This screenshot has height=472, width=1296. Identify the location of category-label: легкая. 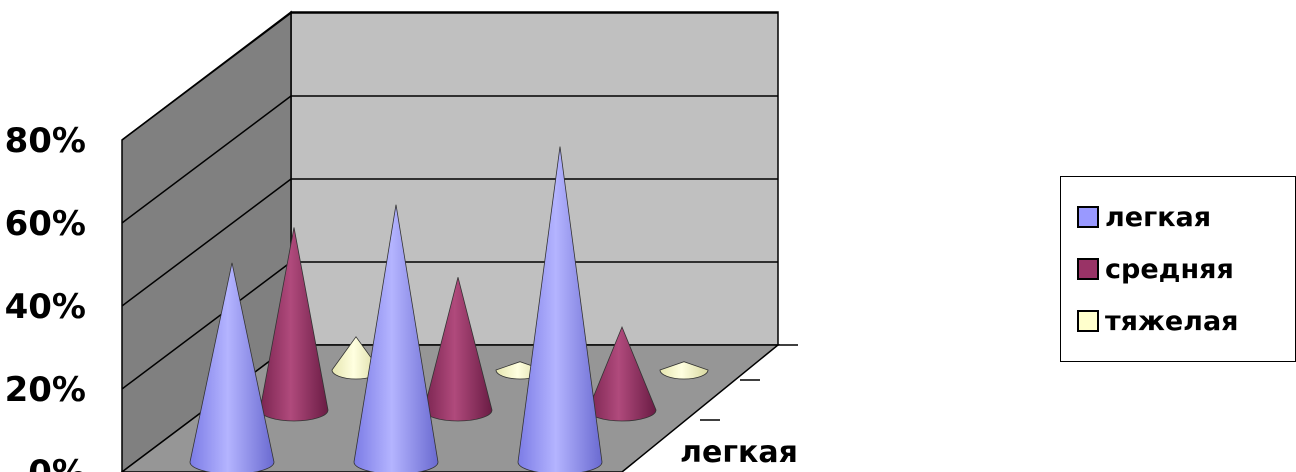
(739, 452).